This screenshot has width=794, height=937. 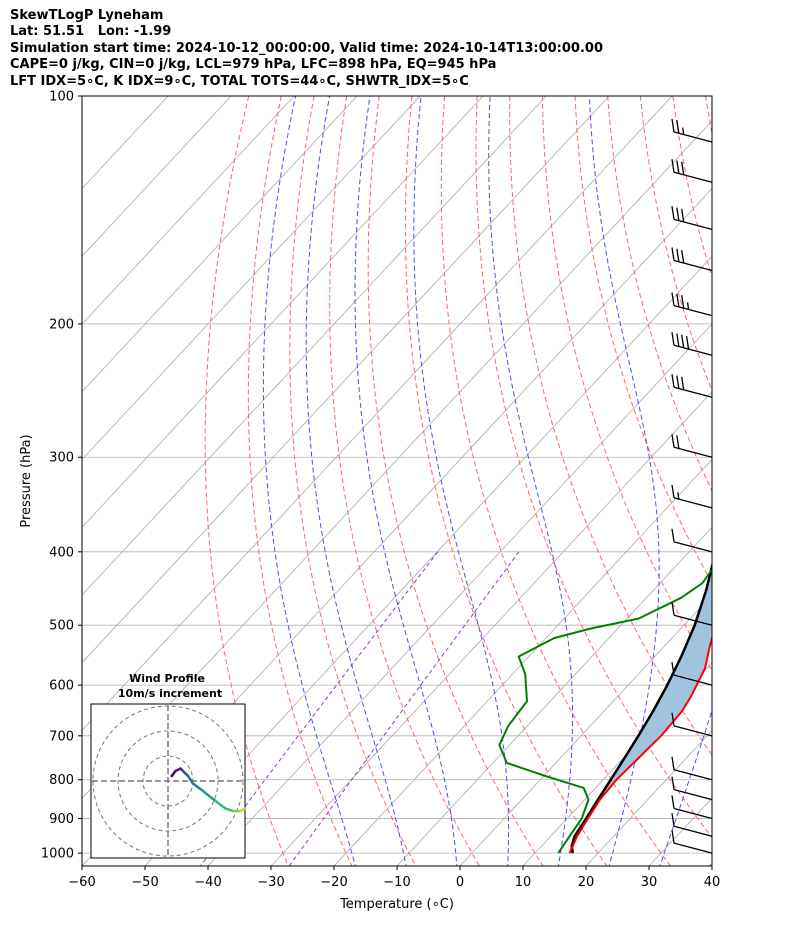 What do you see at coordinates (61, 552) in the screenshot?
I see `y-tick-label: 400` at bounding box center [61, 552].